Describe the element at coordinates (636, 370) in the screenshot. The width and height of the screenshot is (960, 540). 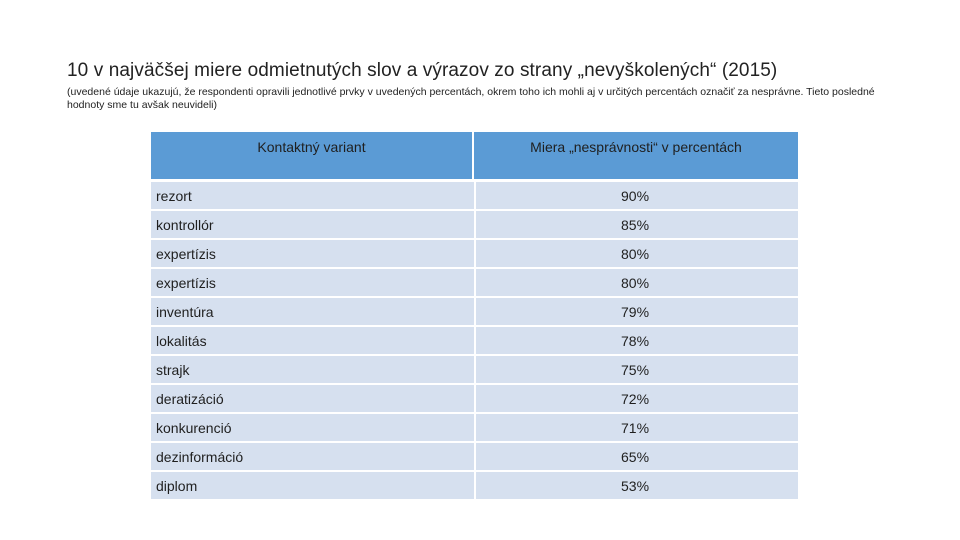
I see `cell-rate: 75%` at that location.